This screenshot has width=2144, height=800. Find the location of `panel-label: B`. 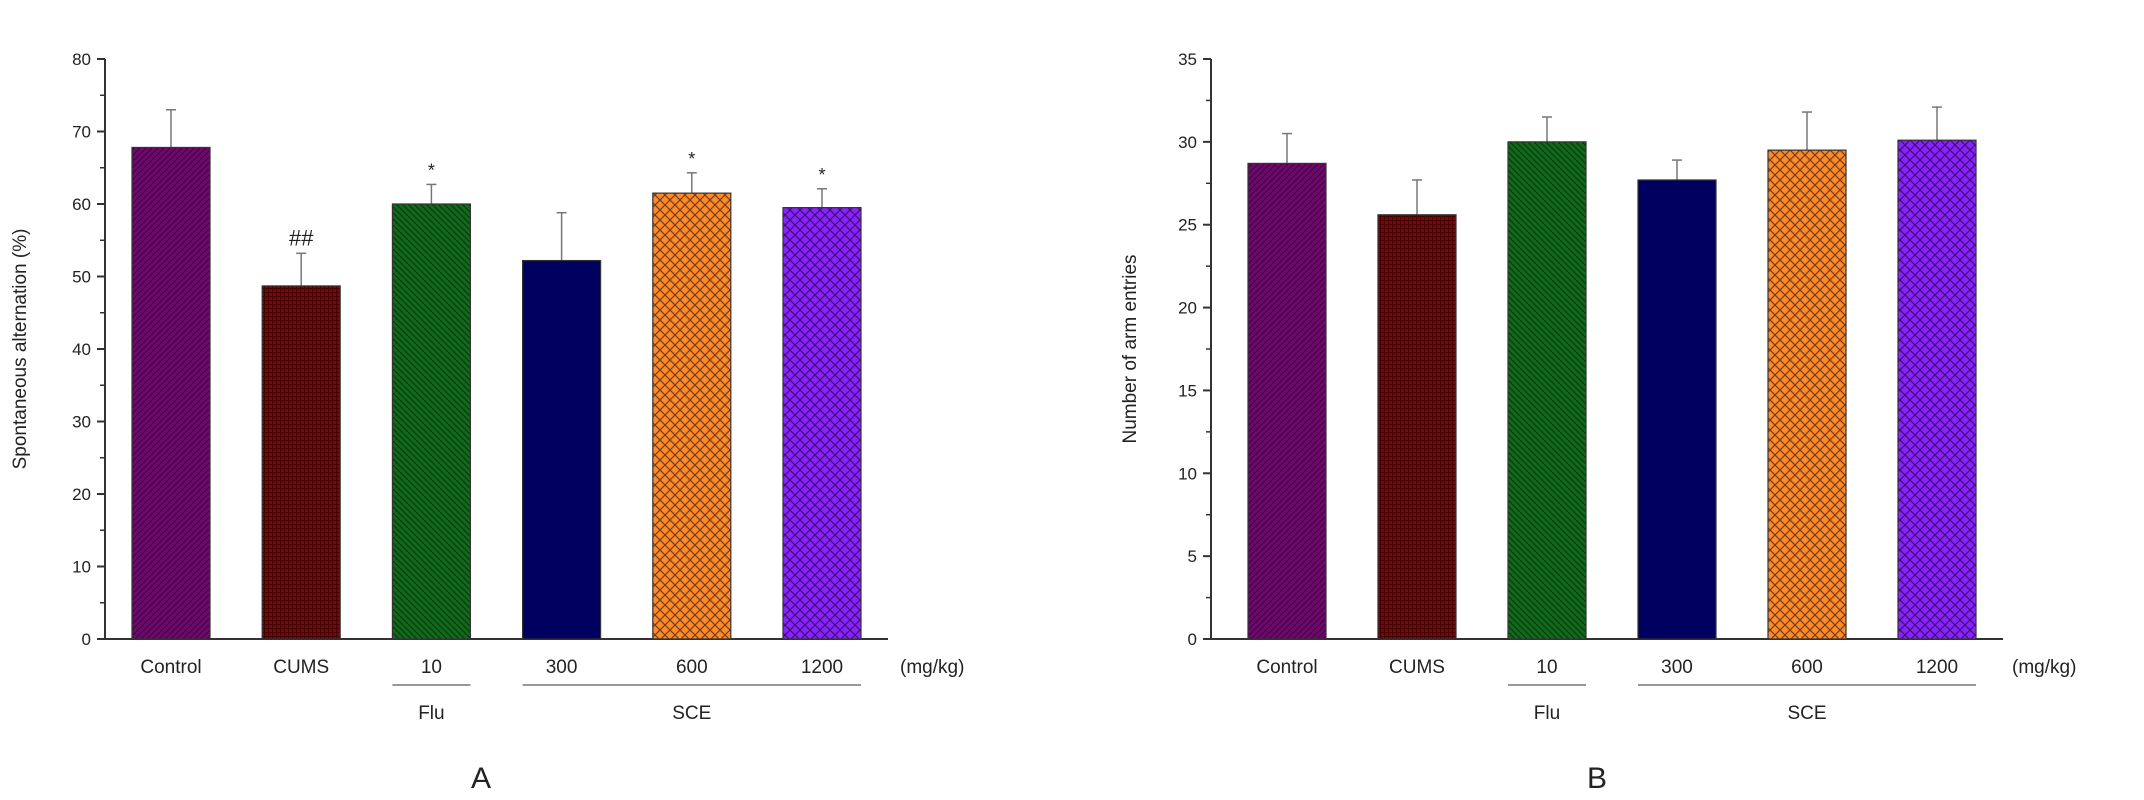

panel-label: B is located at coordinates (1597, 778).